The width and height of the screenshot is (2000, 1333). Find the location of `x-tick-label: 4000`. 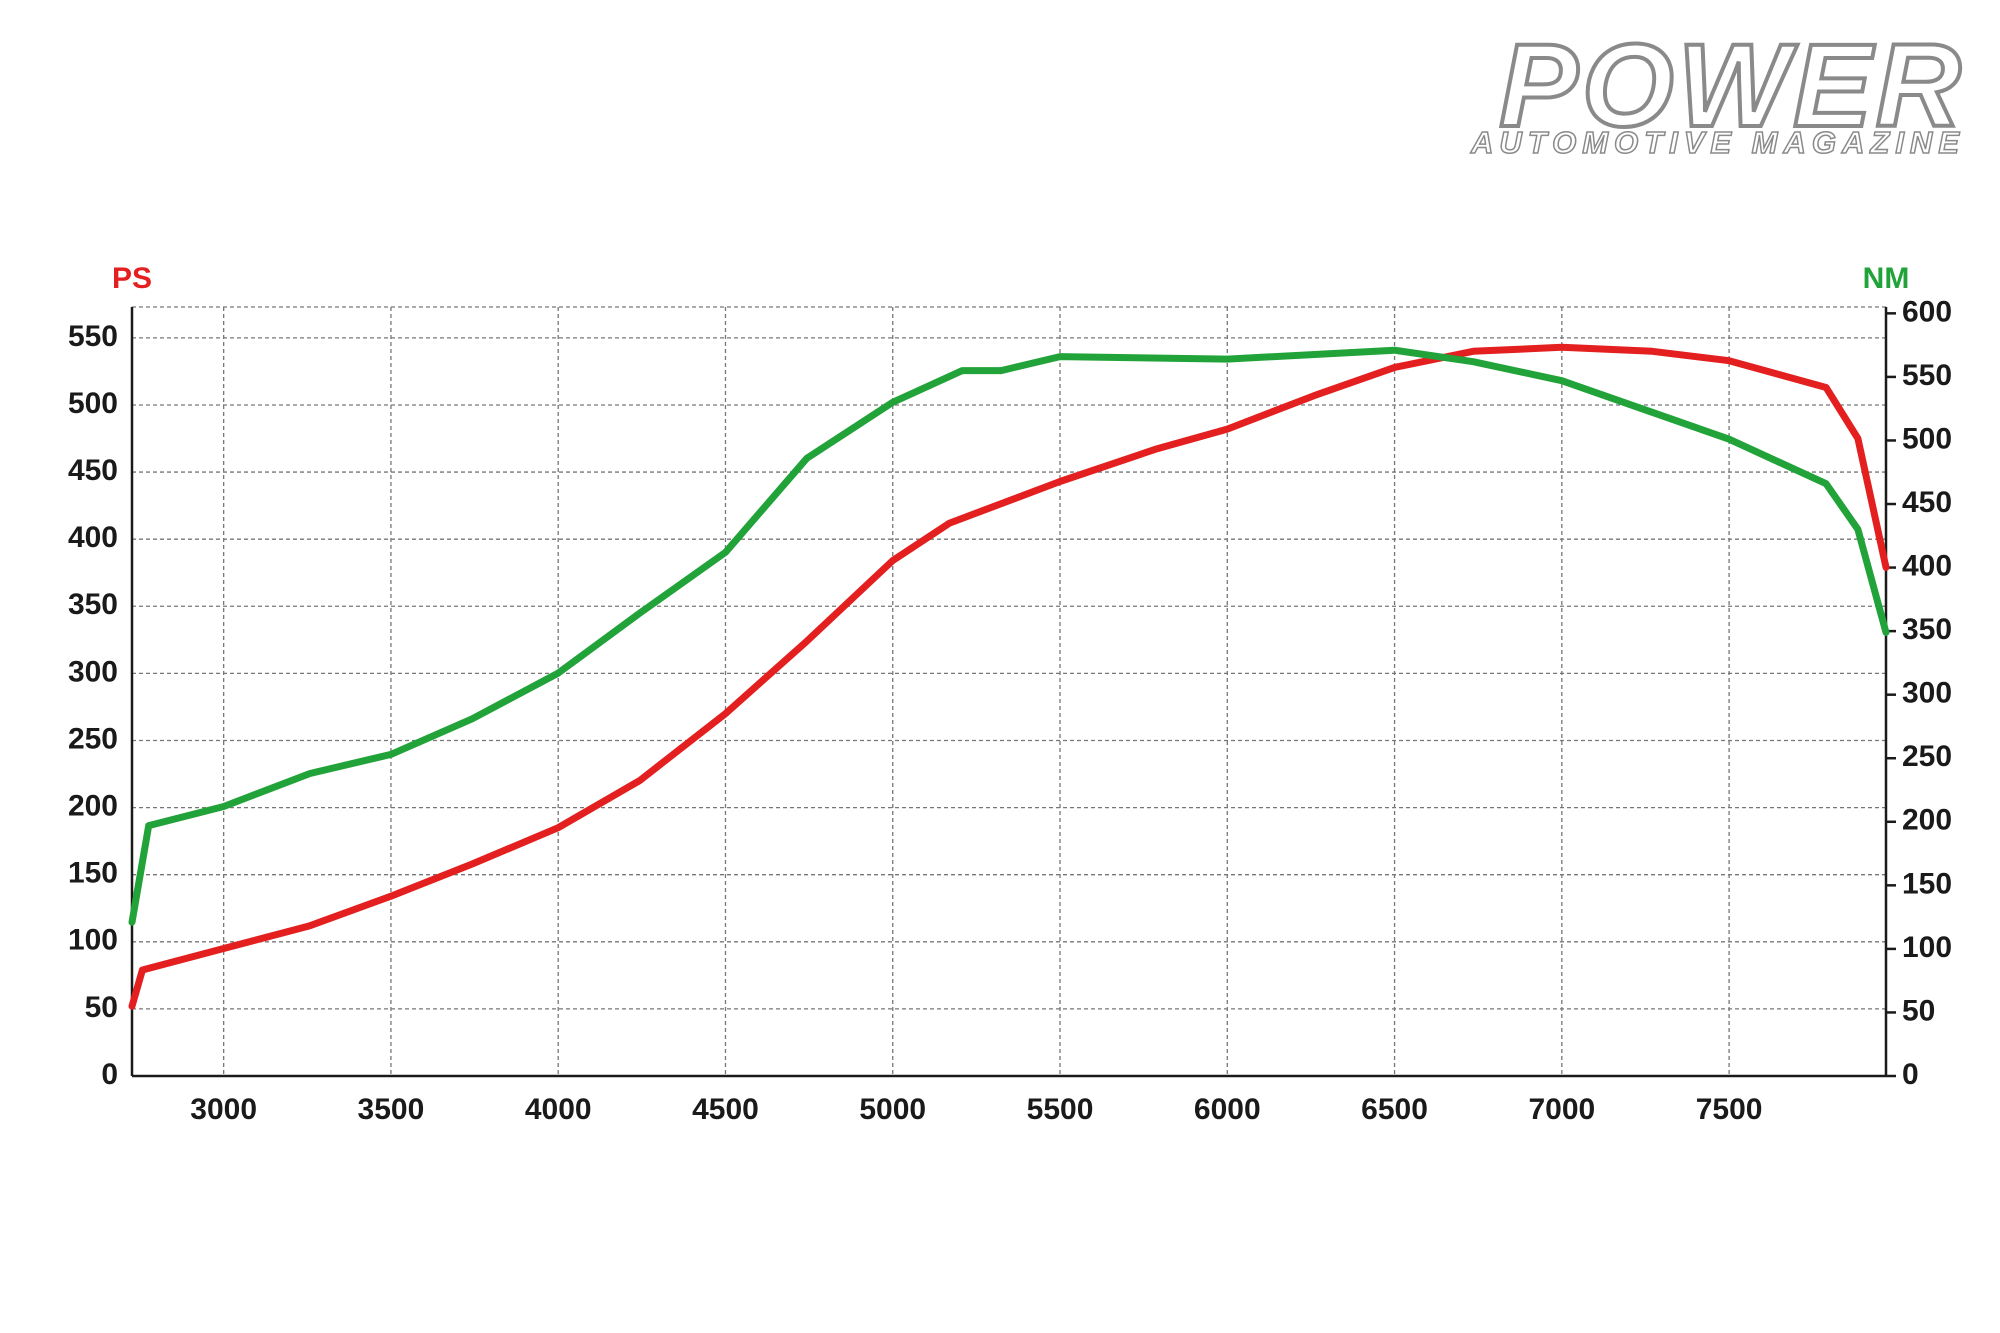

x-tick-label: 4000 is located at coordinates (558, 1109).